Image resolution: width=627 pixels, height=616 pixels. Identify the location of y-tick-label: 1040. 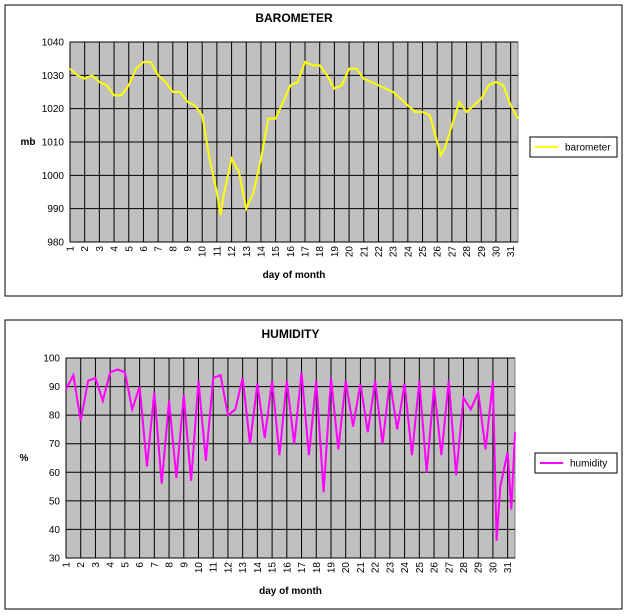
(53, 43).